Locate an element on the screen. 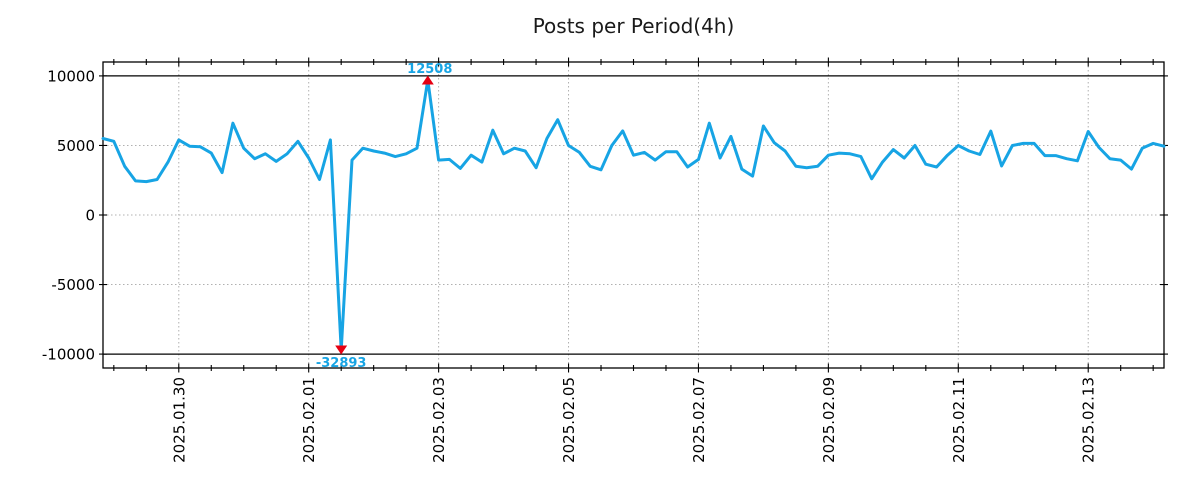 This screenshot has height=500, width=1200. x-tick-label: 2025.02.07 is located at coordinates (699, 420).